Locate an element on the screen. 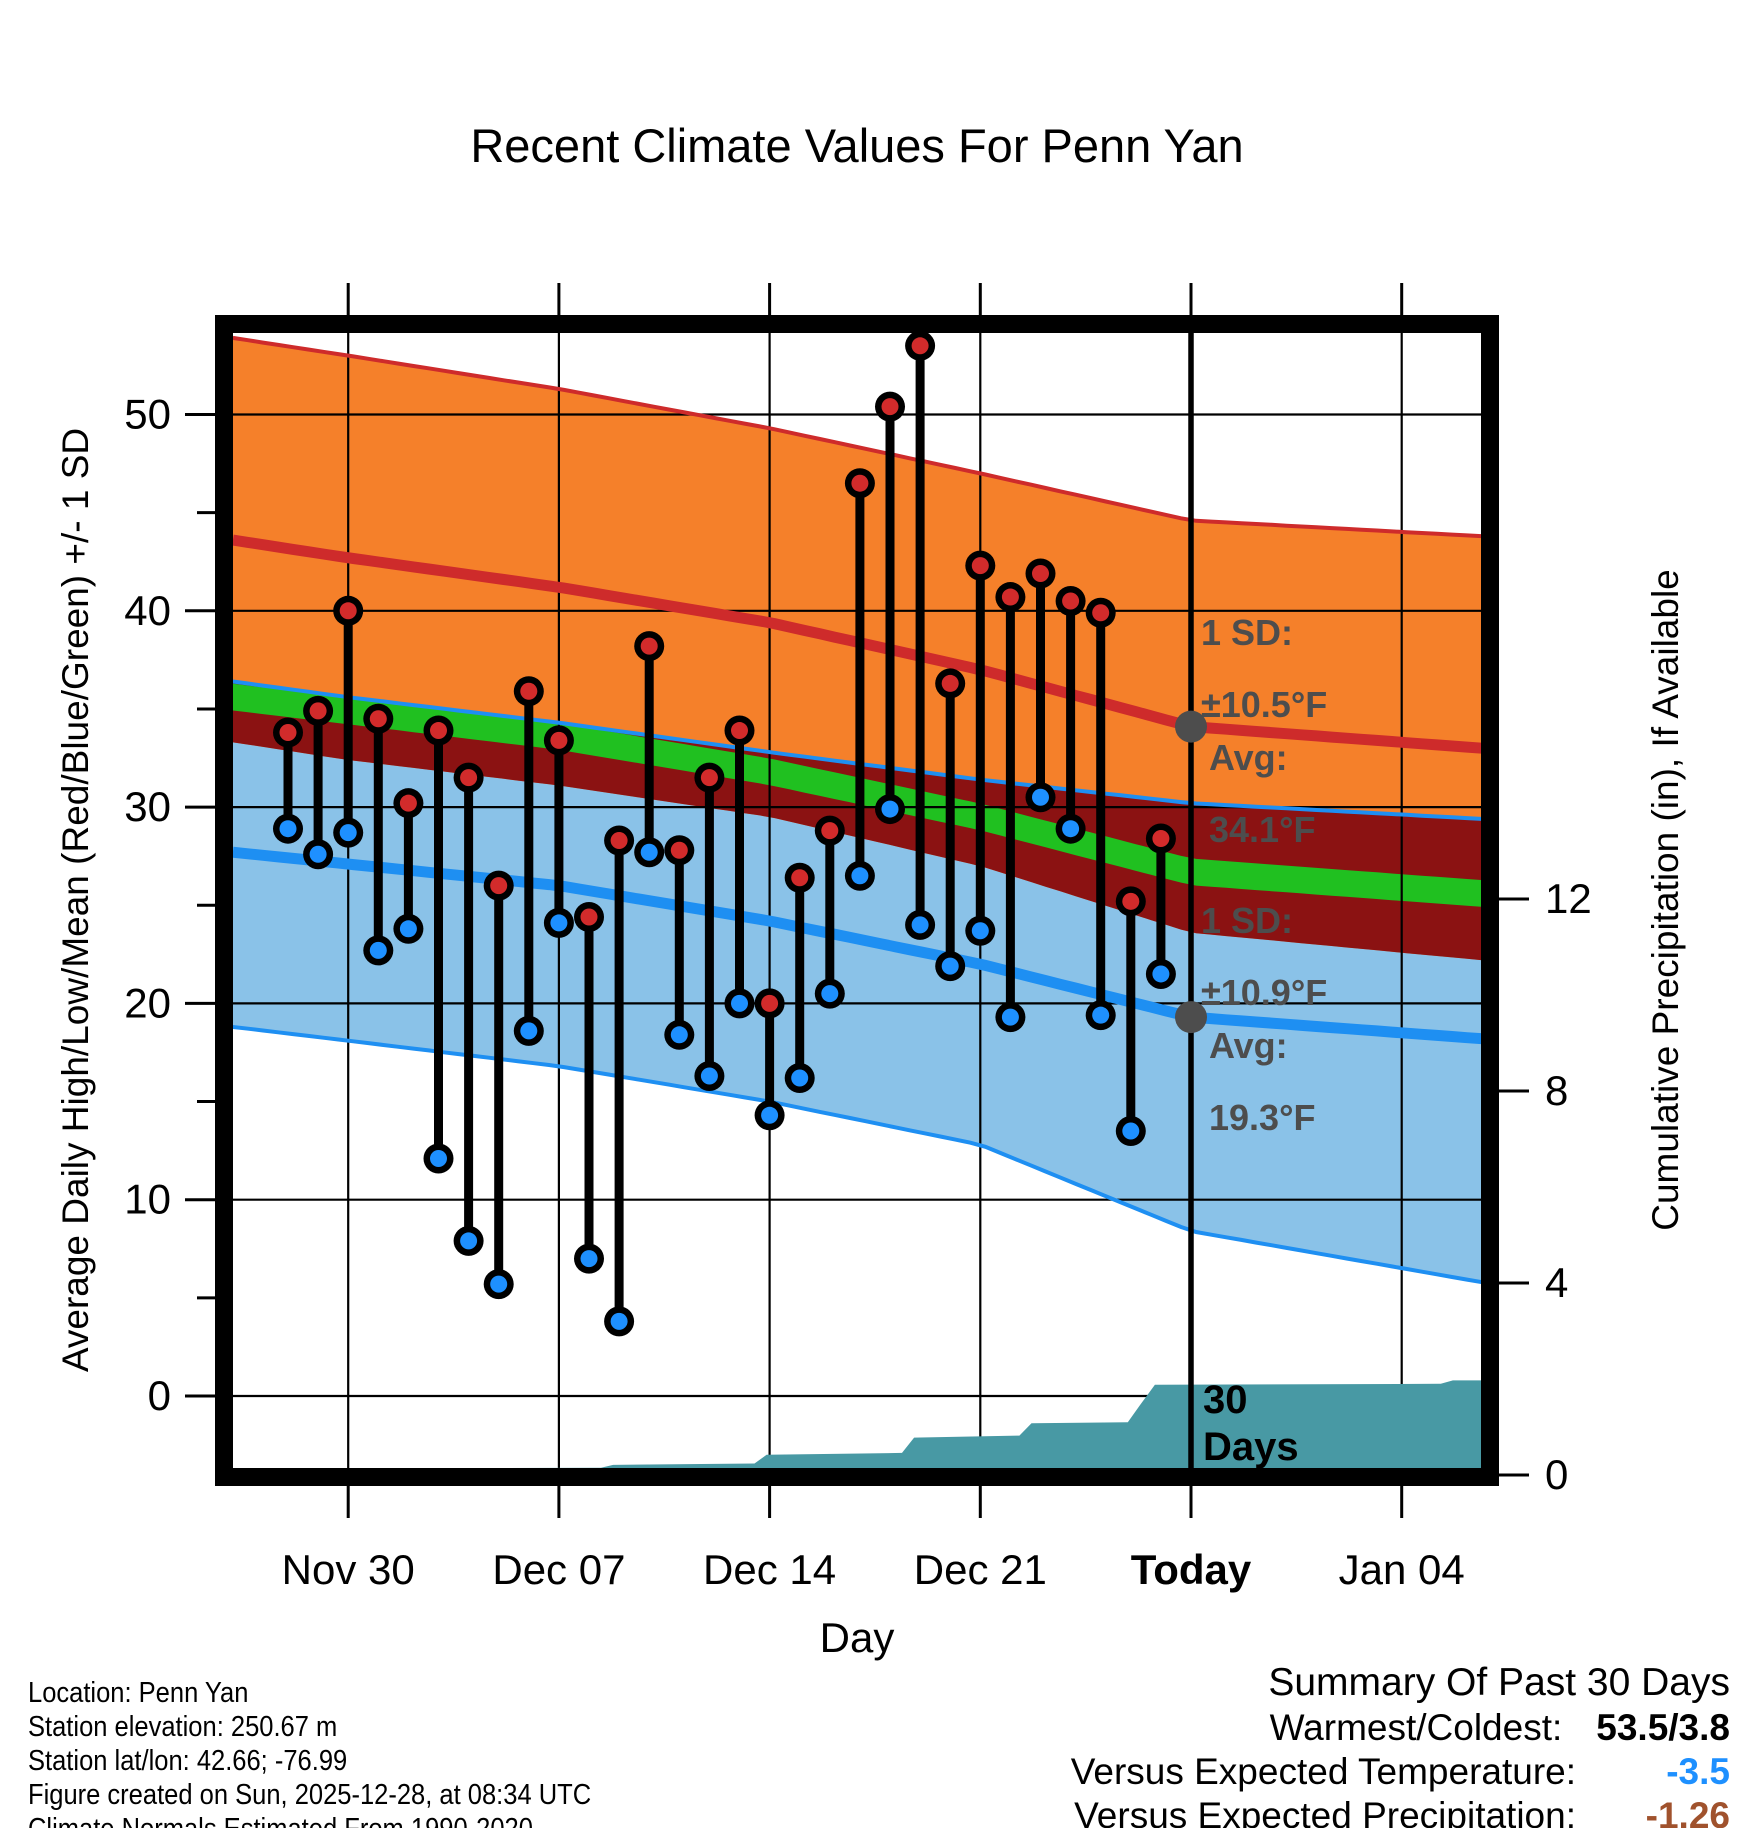 The height and width of the screenshot is (1828, 1748). summary-row-vs-precipitation: Versus Expected Precipitation: -1.26 is located at coordinates (1400, 1811).